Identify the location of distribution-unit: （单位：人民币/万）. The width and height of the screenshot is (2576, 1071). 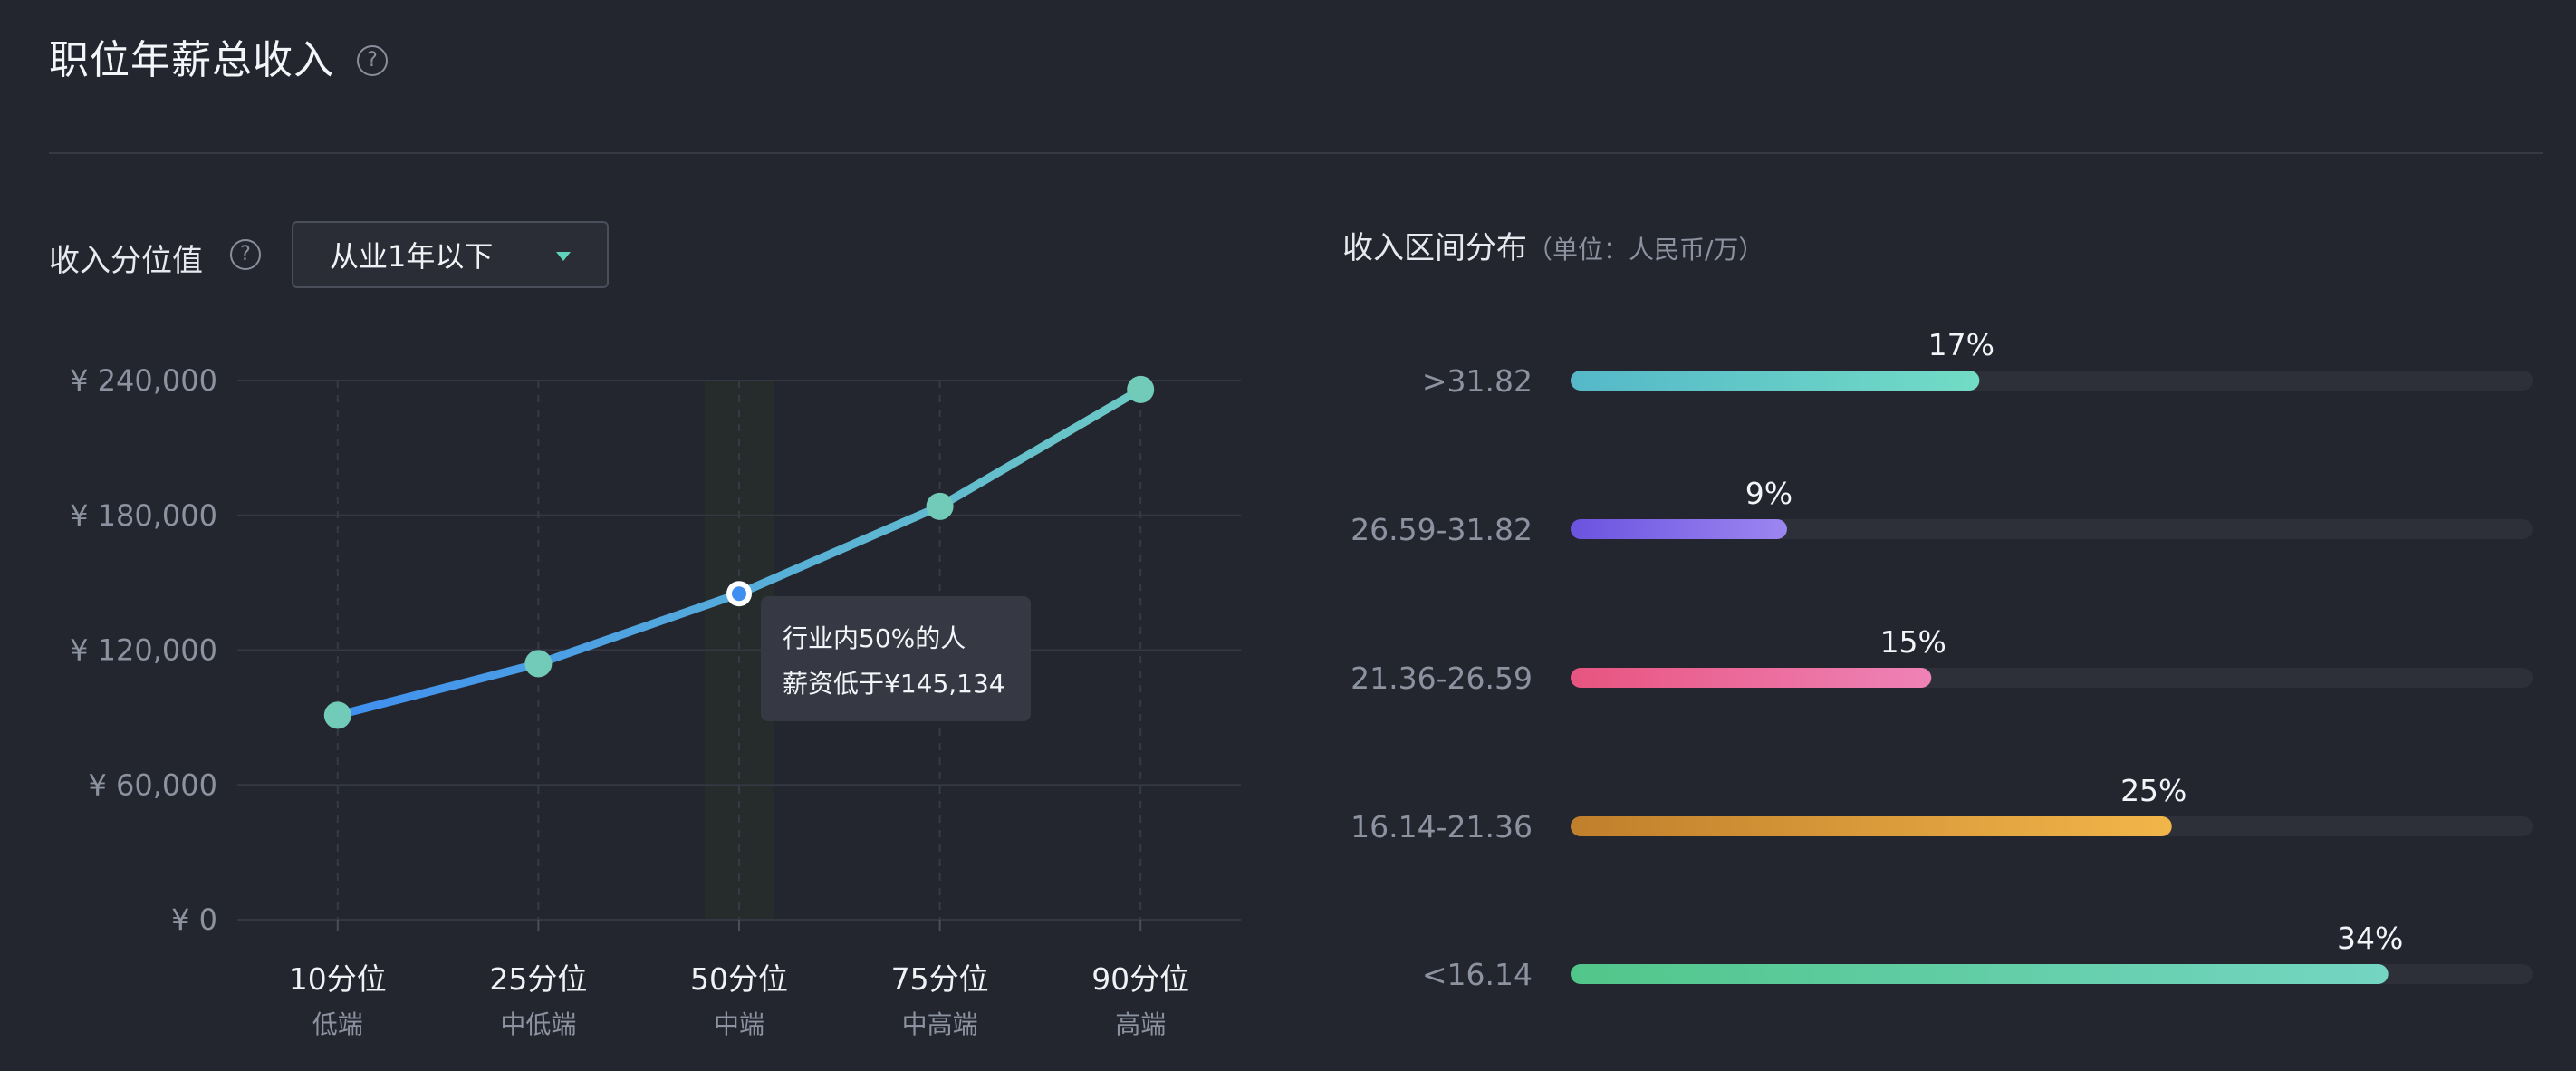
(1645, 250).